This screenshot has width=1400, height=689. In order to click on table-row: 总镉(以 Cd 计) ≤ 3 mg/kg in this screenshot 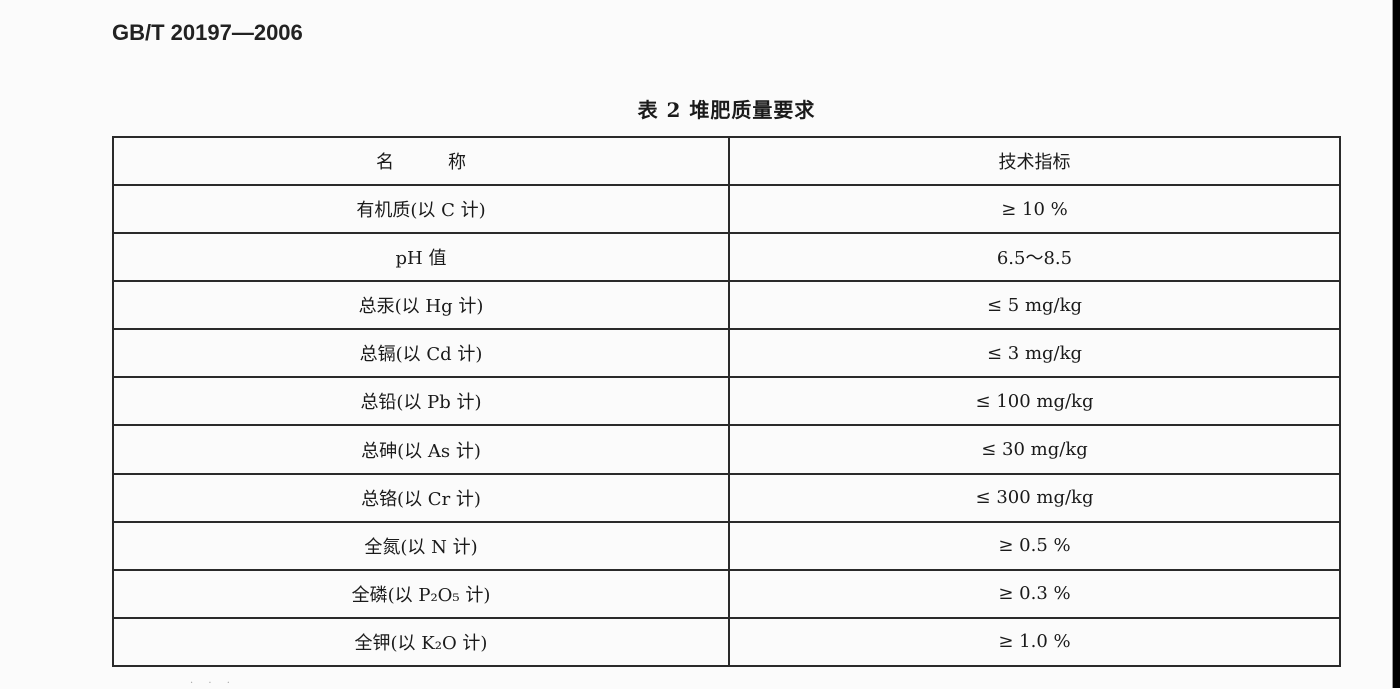, I will do `click(726, 353)`.